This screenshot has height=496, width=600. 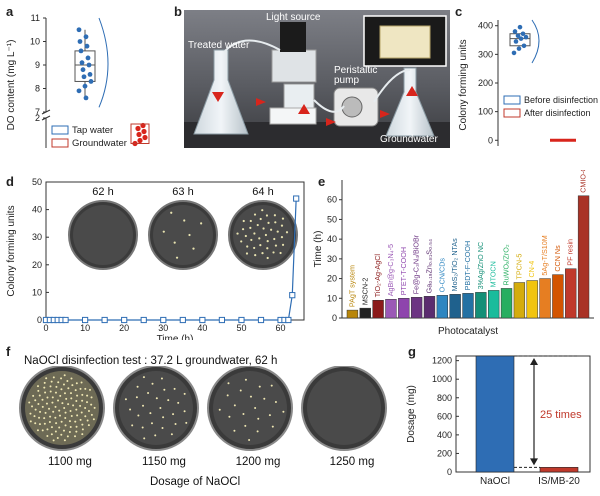 I want to click on y-axis-label: Colony forming units, so click(x=463, y=84).